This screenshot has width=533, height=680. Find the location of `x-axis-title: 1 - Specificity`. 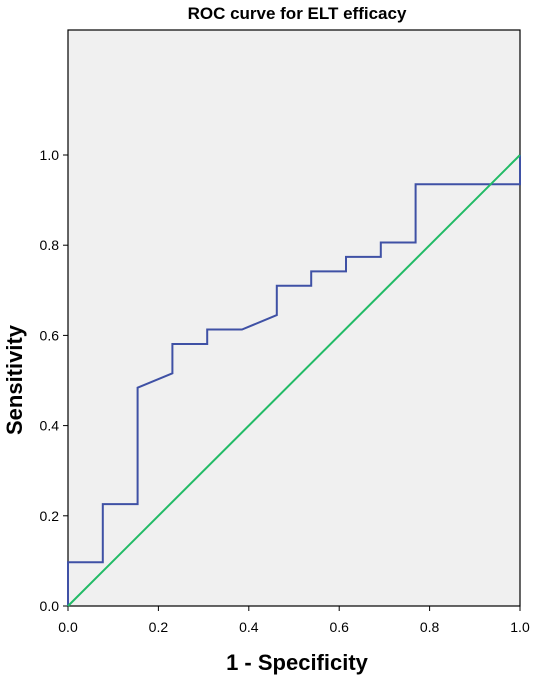

x-axis-title: 1 - Specificity is located at coordinates (297, 662).